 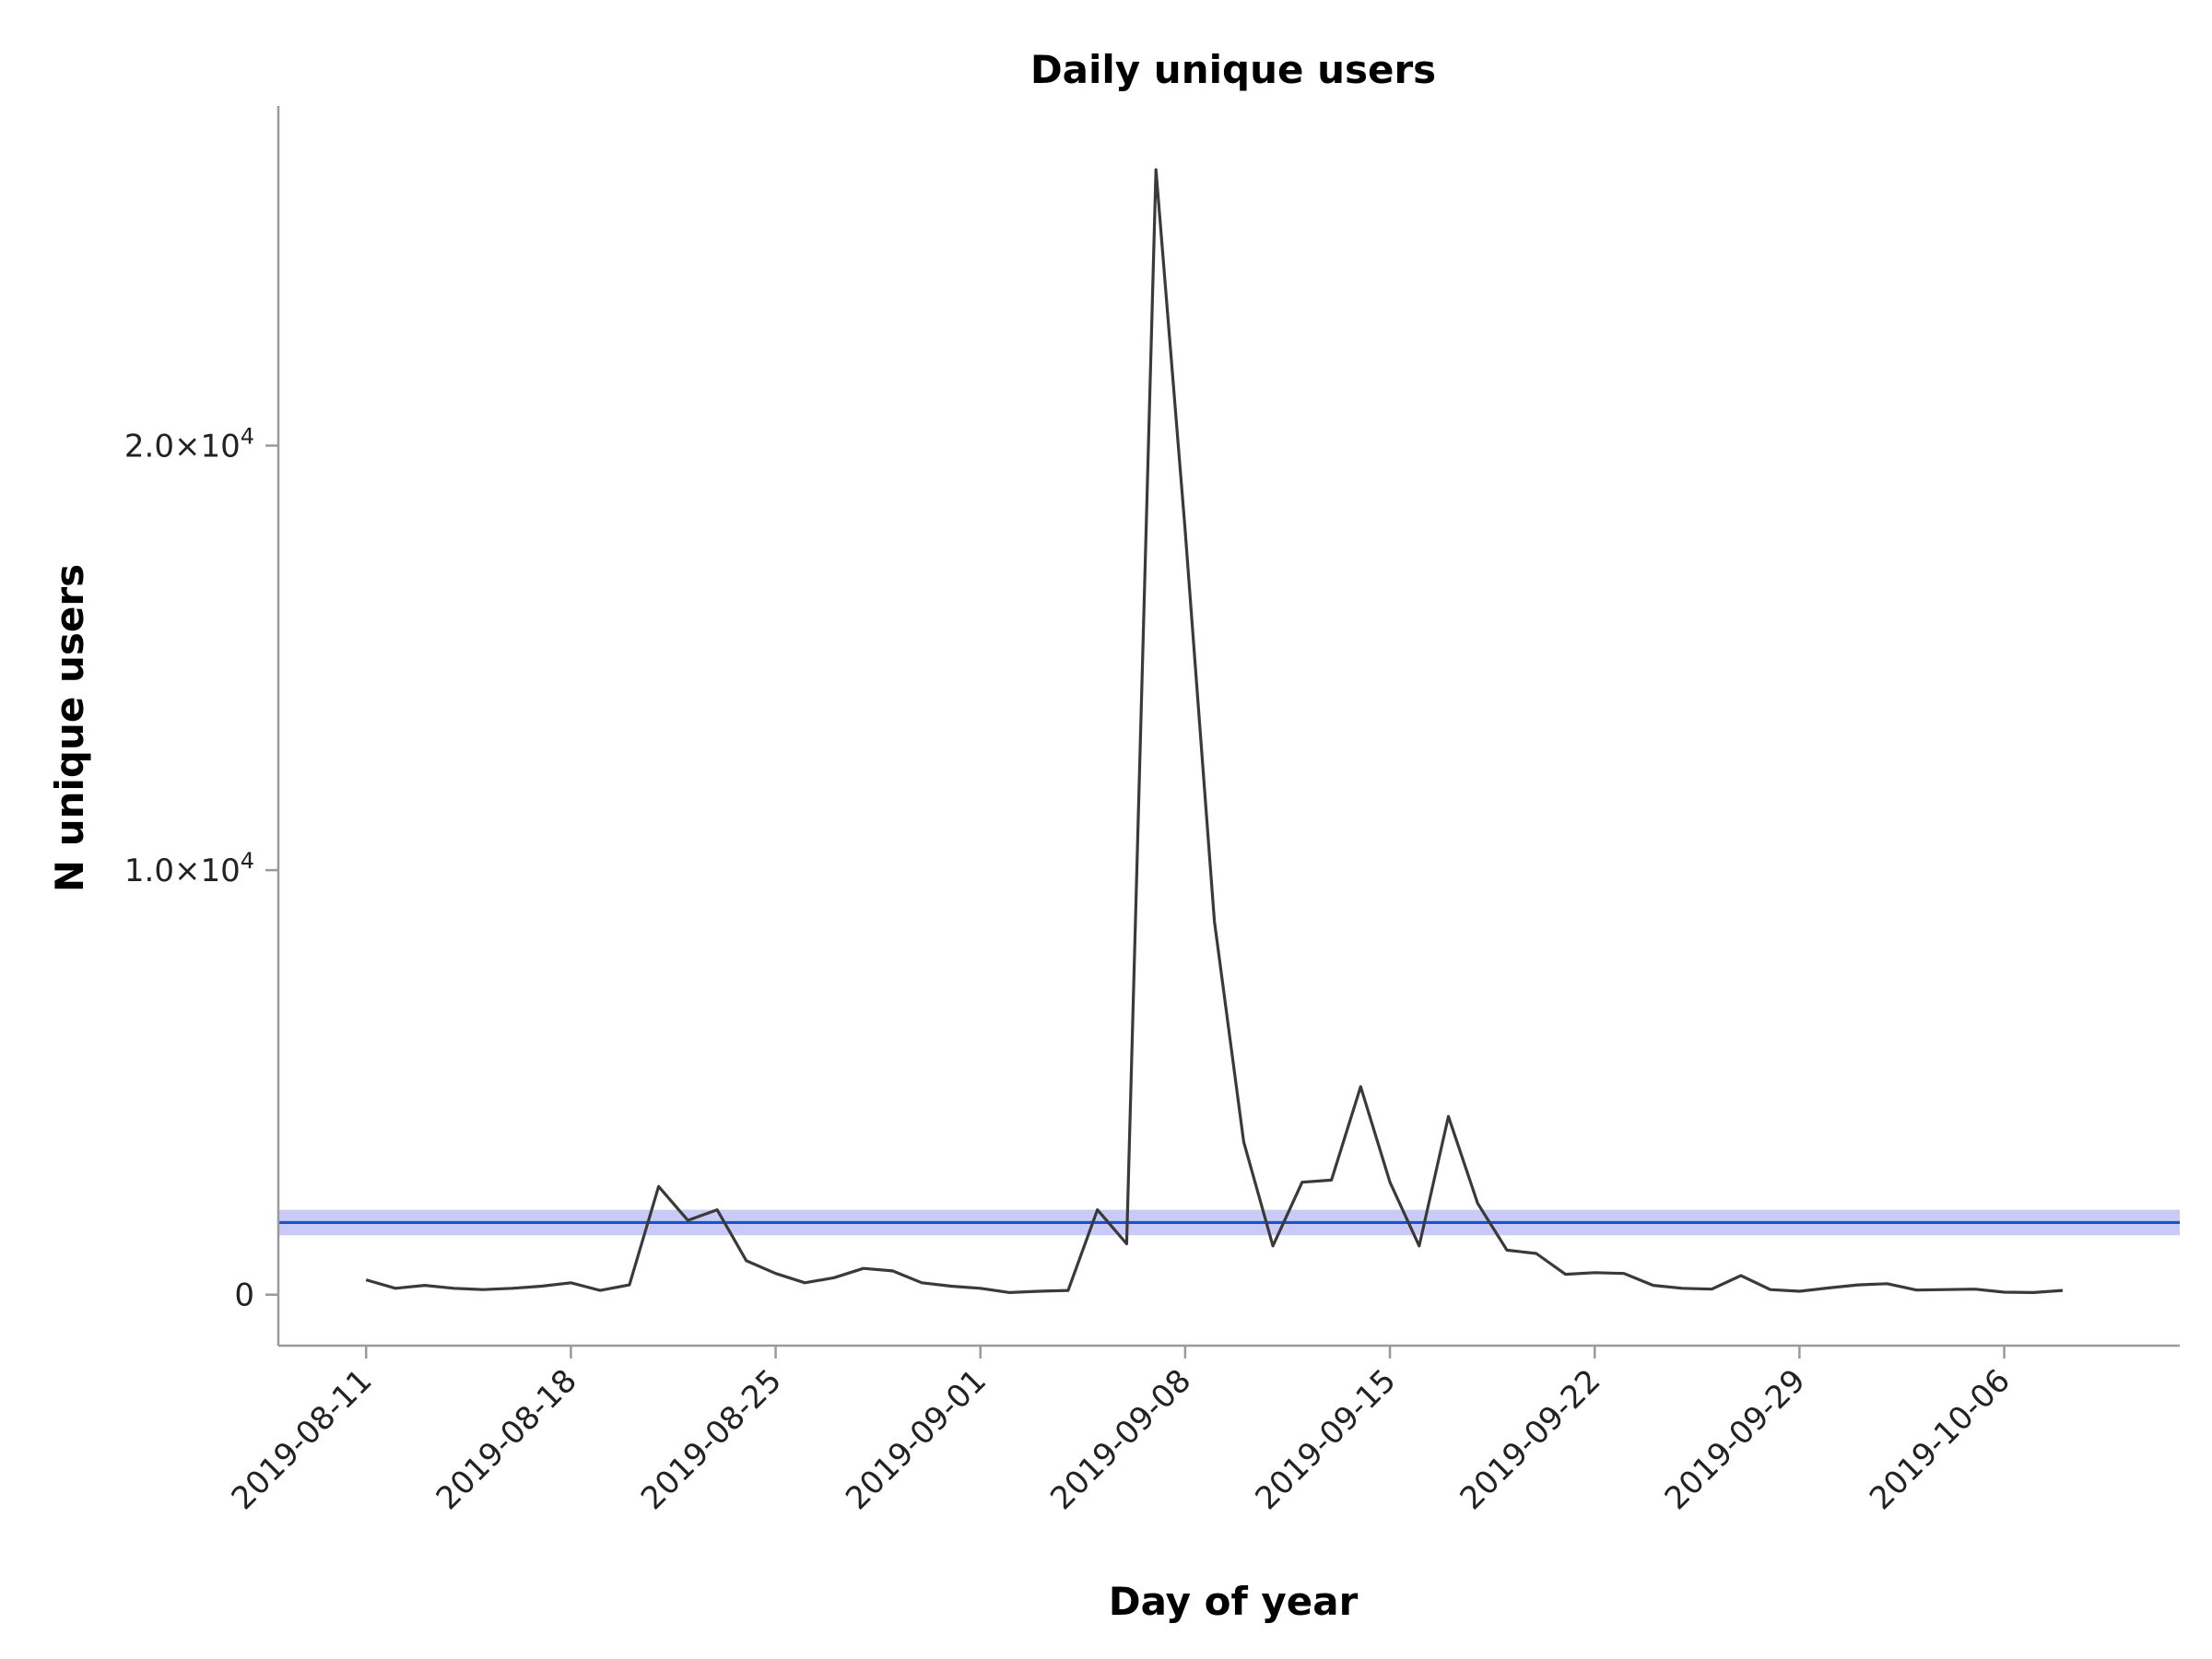 I want to click on y-axis-ticks: 0 1.0×104 2.0×104, so click(x=201, y=868).